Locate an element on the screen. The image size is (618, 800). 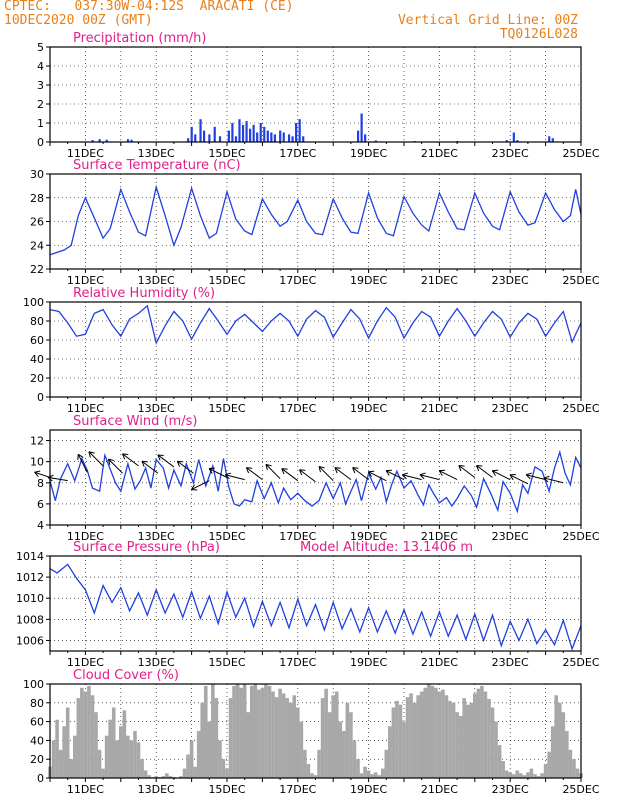
y-tick-label: 24 is located at coordinates (37, 245).